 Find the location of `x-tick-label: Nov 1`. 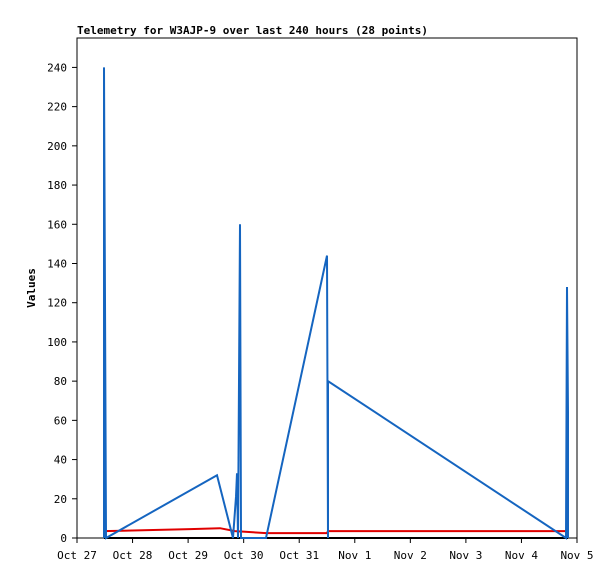

x-tick-label: Nov 1 is located at coordinates (354, 555).